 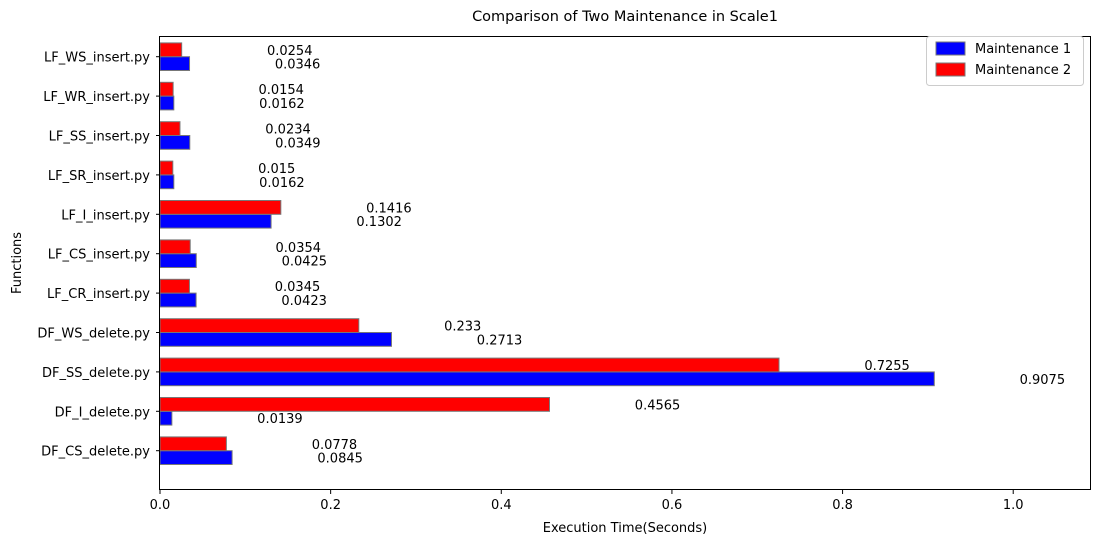 What do you see at coordinates (587, 501) in the screenshot?
I see `x-axis: 0.0 0.2 0.4 0.6 0.8 1.0` at bounding box center [587, 501].